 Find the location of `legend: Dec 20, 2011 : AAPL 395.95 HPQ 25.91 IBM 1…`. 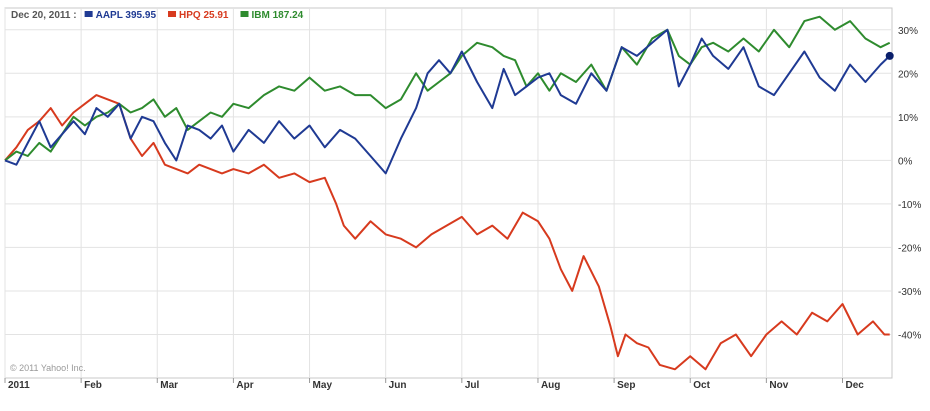

legend: Dec 20, 2011 : AAPL 395.95 HPQ 25.91 IBM 1… is located at coordinates (157, 15).